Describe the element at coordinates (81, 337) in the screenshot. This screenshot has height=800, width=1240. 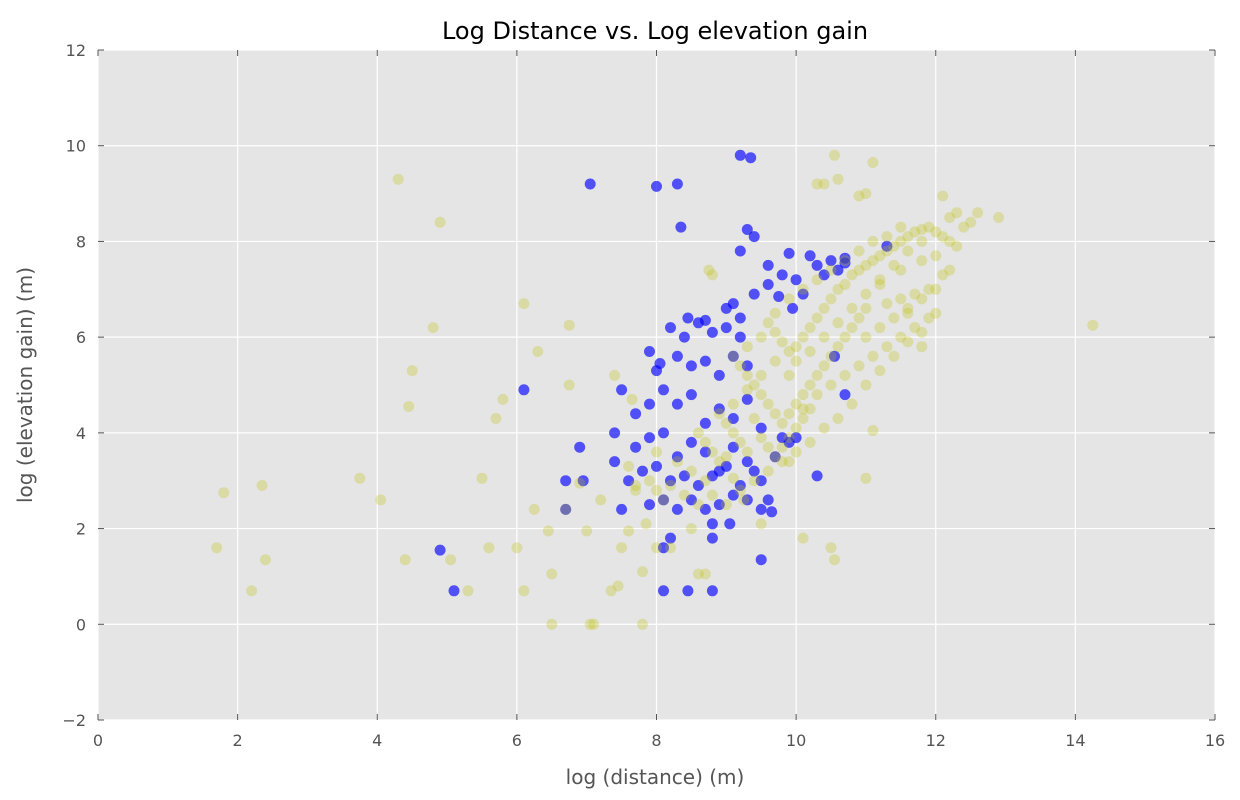
I see `y-tick-label: 6` at that location.